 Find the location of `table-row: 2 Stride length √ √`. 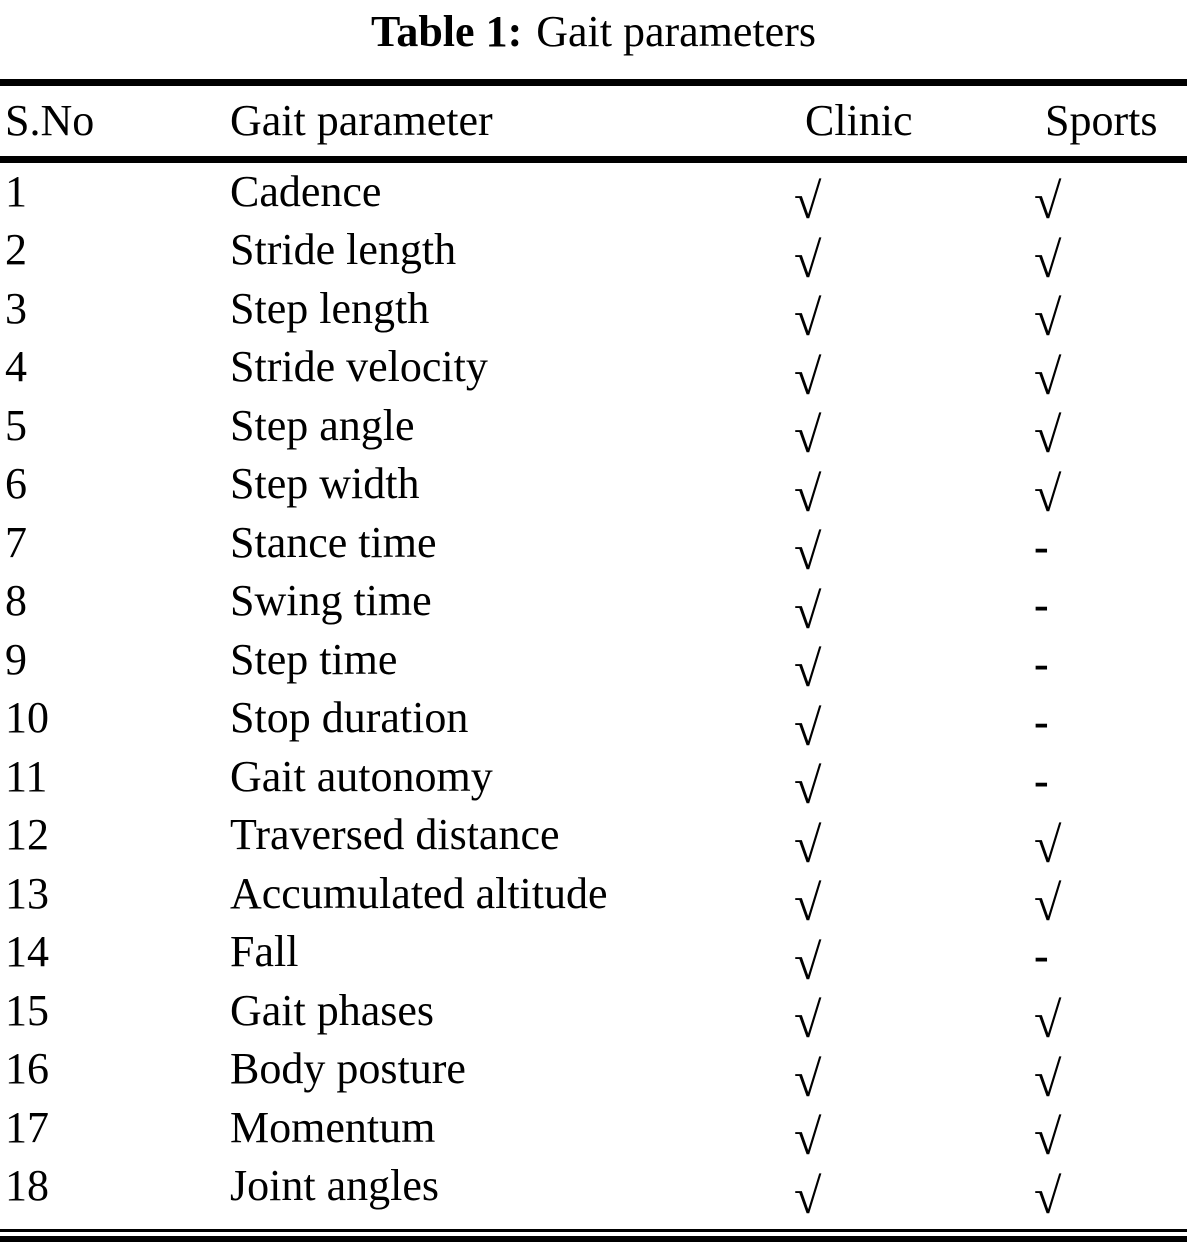

table-row: 2 Stride length √ √ is located at coordinates (593, 253).